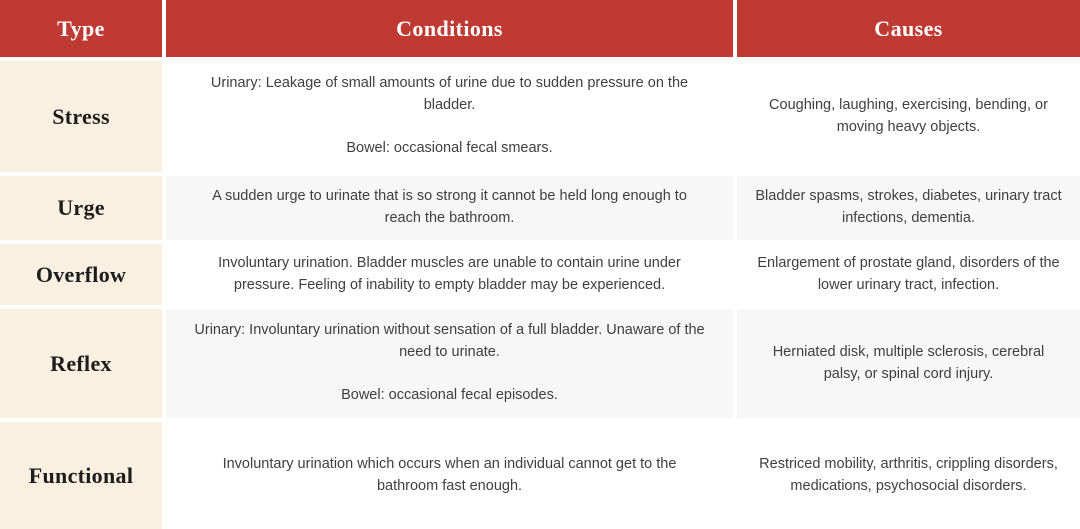 This screenshot has width=1080, height=529. What do you see at coordinates (81, 116) in the screenshot?
I see `type-cell-stress: Stress` at bounding box center [81, 116].